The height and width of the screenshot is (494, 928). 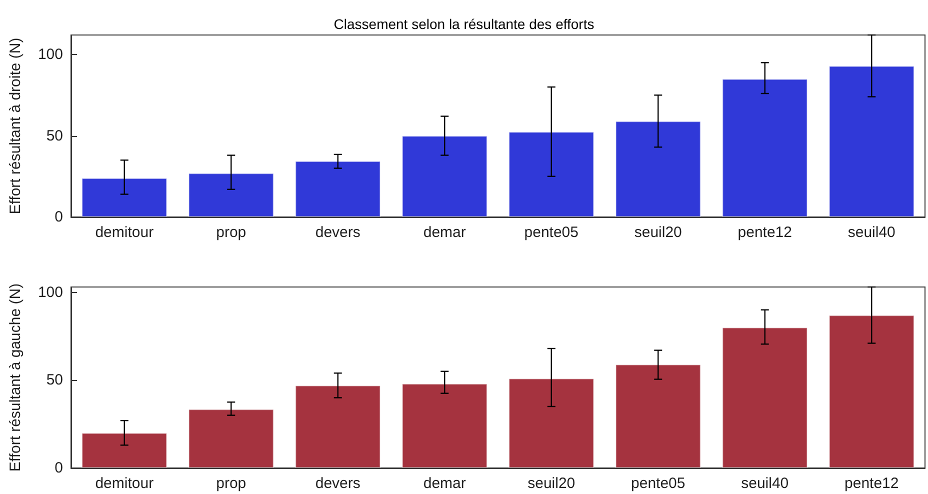 I want to click on chart-title: Classement selon la résultante des efforts, so click(x=464, y=24).